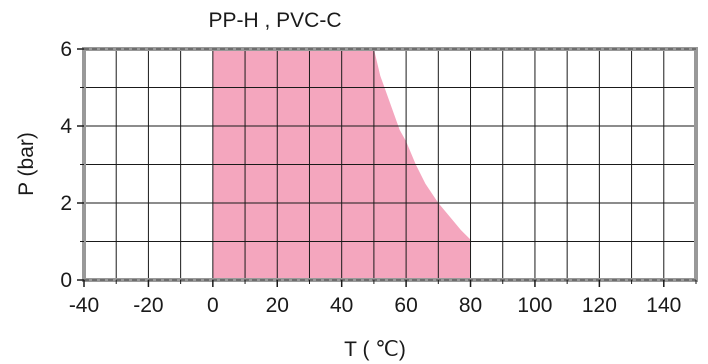 The width and height of the screenshot is (708, 364). What do you see at coordinates (274, 20) in the screenshot?
I see `chart-title: PP-H , PVC-C` at bounding box center [274, 20].